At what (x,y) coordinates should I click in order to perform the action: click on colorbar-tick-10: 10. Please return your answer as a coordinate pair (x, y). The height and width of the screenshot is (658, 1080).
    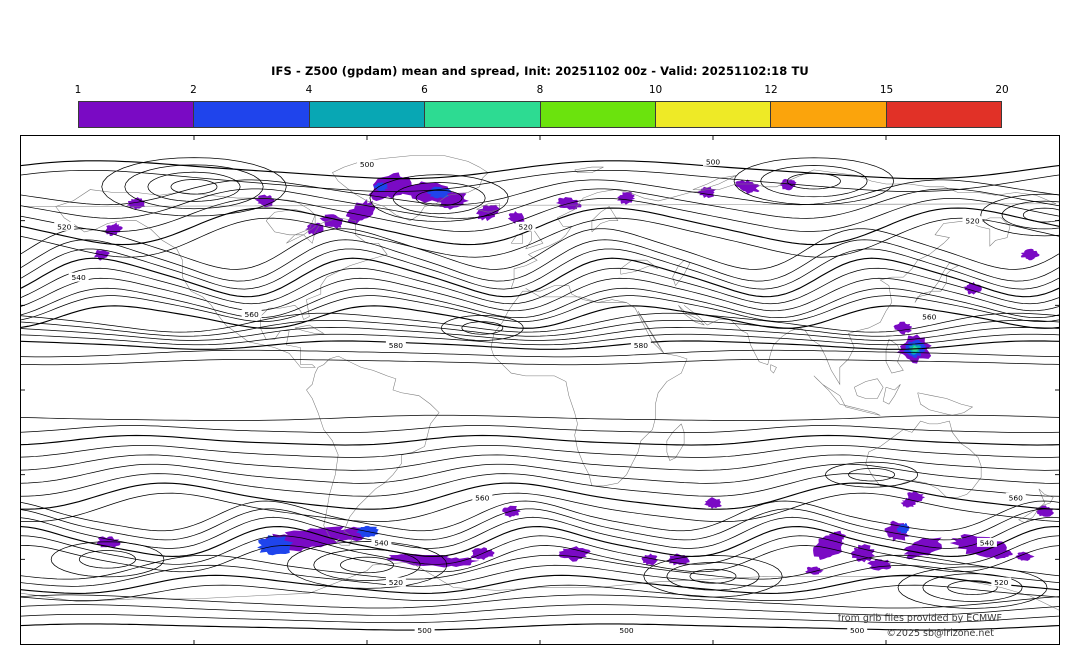
    Looking at the image, I should click on (655, 90).